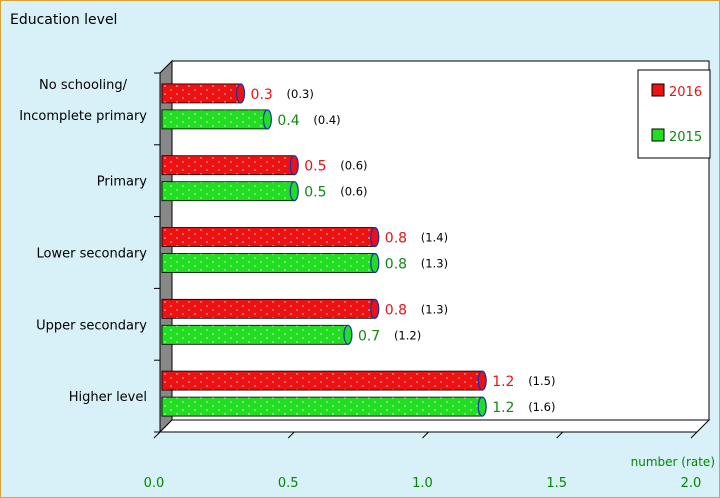 Image resolution: width=720 pixels, height=498 pixels. What do you see at coordinates (83, 101) in the screenshot?
I see `category-label: No schooling/Incomplete primary` at bounding box center [83, 101].